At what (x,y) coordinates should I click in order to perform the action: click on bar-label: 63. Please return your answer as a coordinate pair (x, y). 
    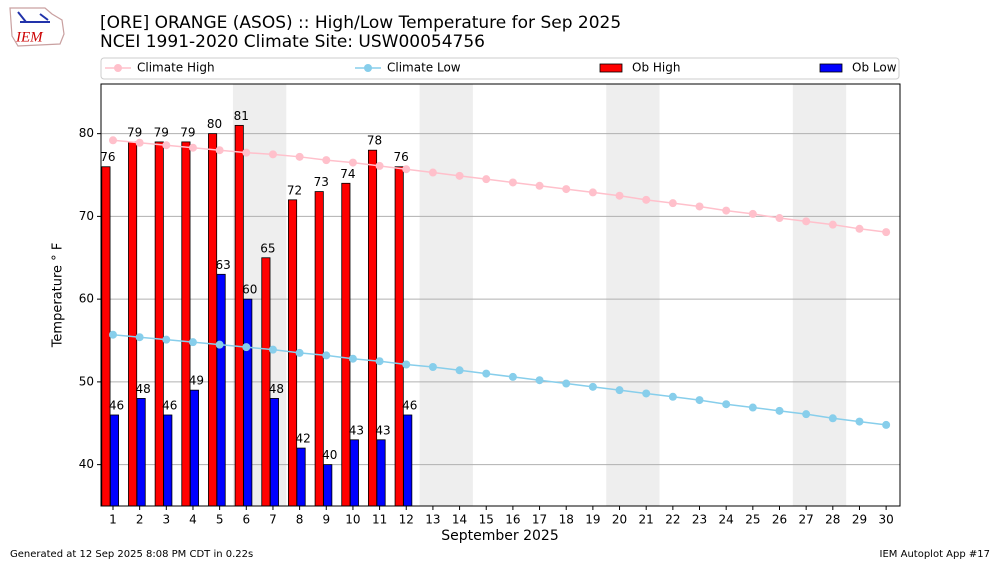
    Looking at the image, I should click on (222, 265).